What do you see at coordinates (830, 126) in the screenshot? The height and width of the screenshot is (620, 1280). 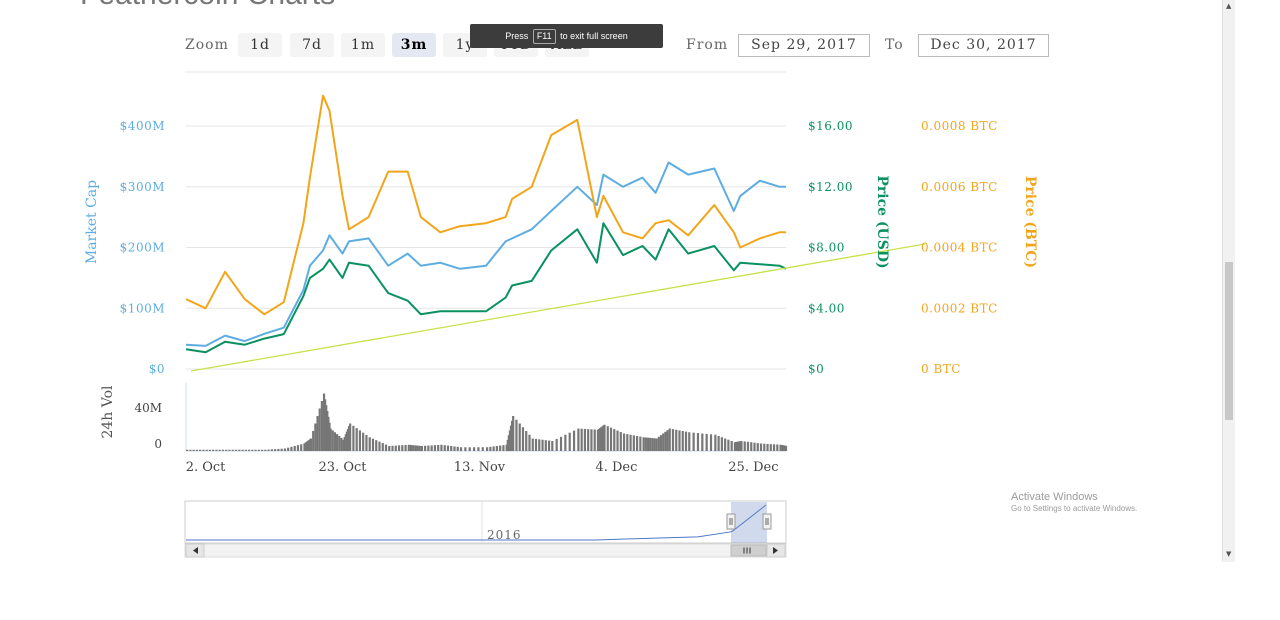 I see `price-usd-tick-label: $16.00` at bounding box center [830, 126].